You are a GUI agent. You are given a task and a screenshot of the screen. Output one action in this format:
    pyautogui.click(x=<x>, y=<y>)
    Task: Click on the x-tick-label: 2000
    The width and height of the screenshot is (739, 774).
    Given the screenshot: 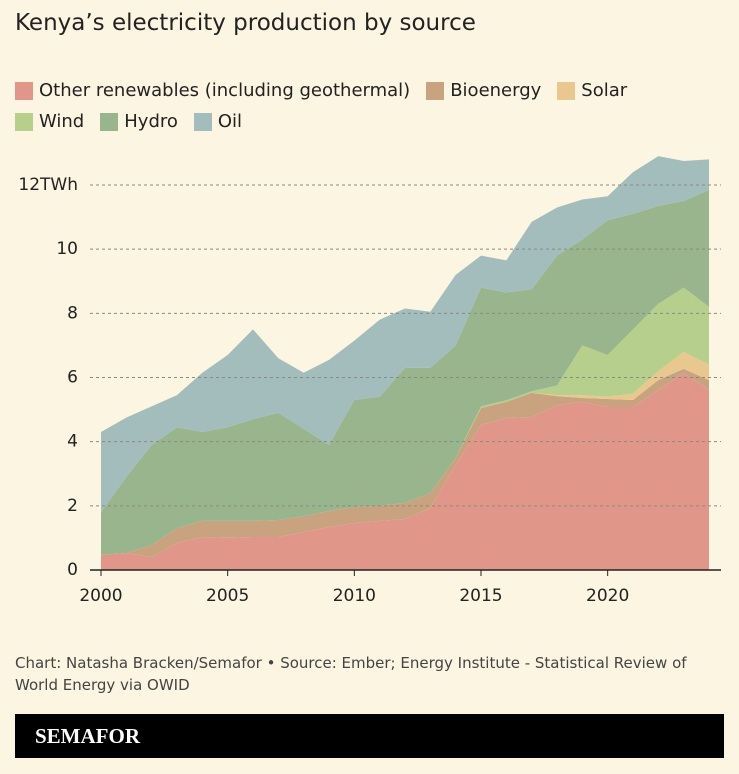 What is the action you would take?
    pyautogui.click(x=100, y=596)
    